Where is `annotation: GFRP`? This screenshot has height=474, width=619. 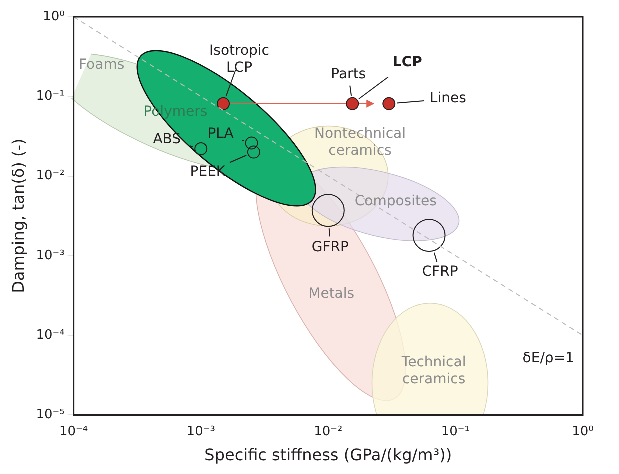
annotation: GFRP is located at coordinates (330, 247).